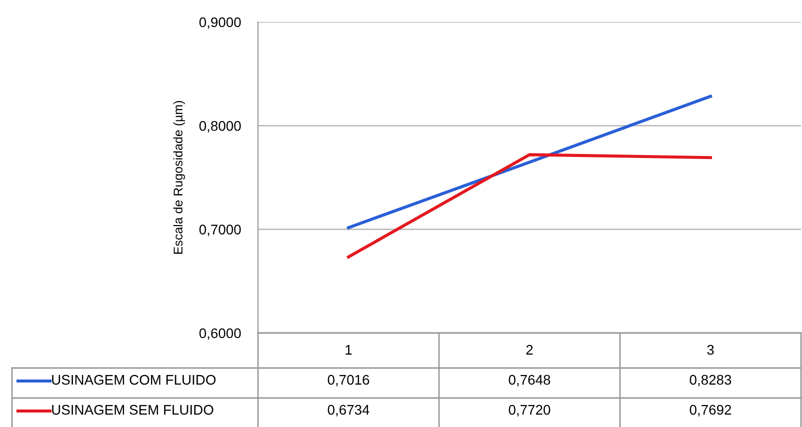 The height and width of the screenshot is (427, 802). Describe the element at coordinates (529, 349) in the screenshot. I see `x-tick-label: 2` at that location.